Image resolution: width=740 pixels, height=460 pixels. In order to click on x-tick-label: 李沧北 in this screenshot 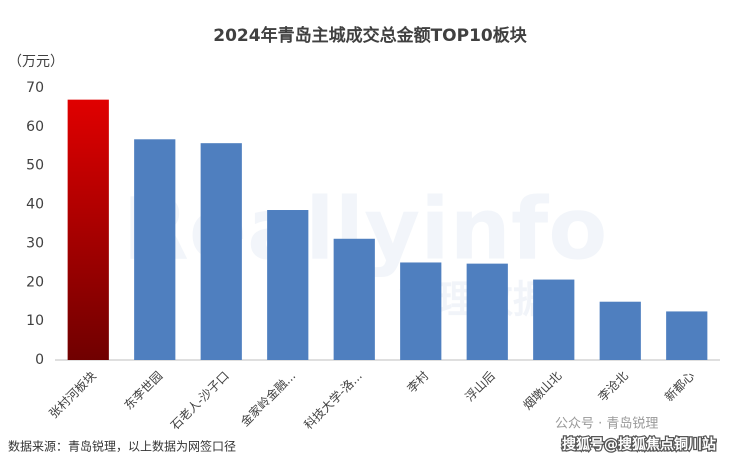, I will do `click(613, 386)`.